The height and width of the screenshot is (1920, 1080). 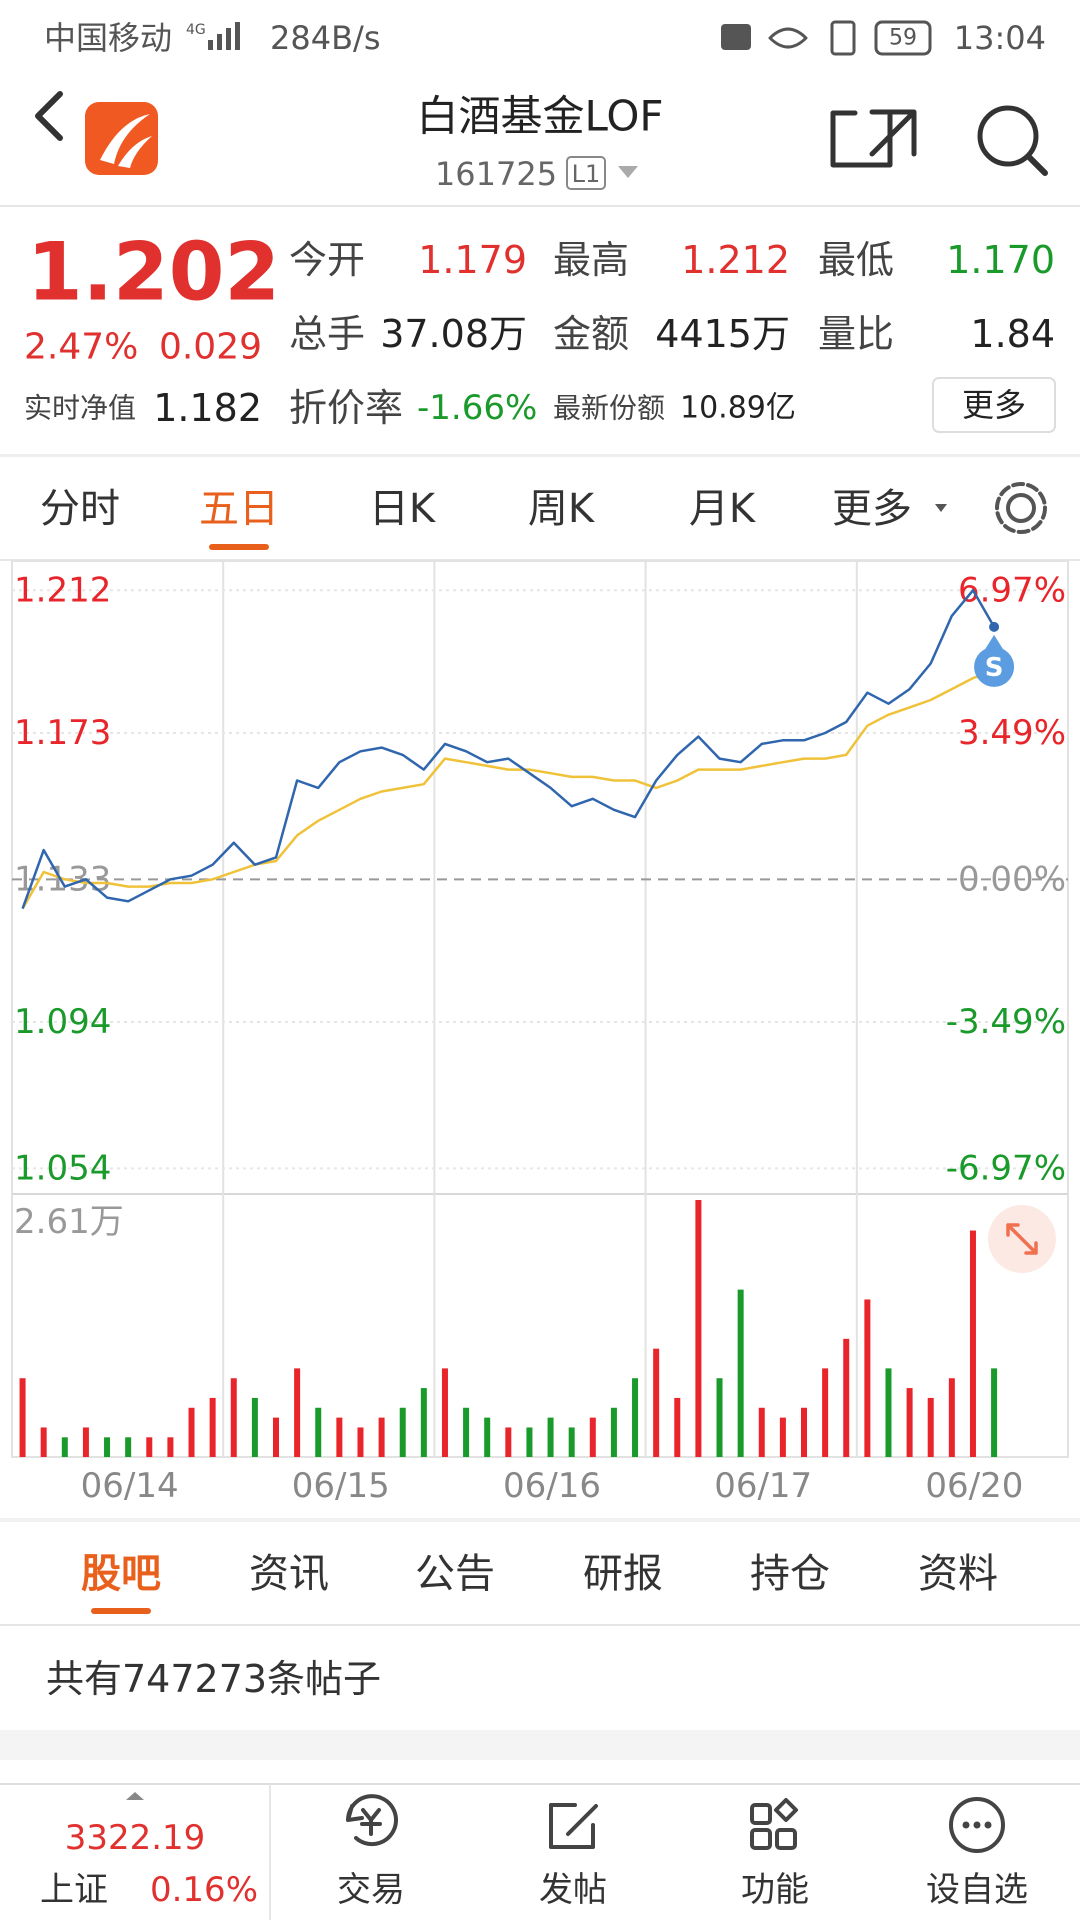 What do you see at coordinates (761, 1814) in the screenshot?
I see `func-icon` at bounding box center [761, 1814].